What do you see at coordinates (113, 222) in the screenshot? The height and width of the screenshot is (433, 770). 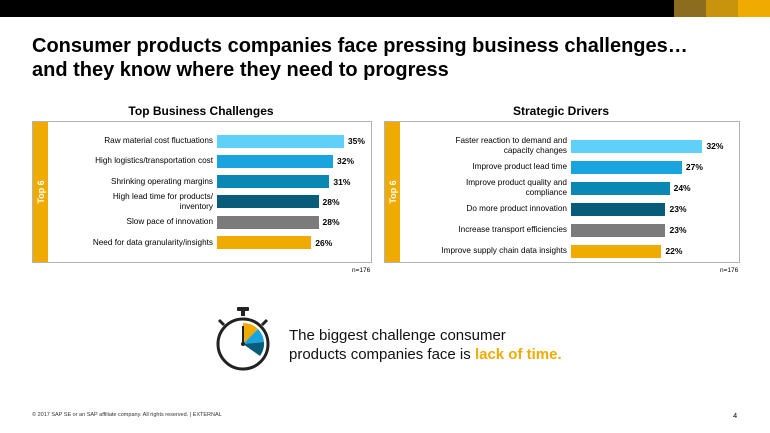 I see `bar-category-label: Slow pace of innovation` at bounding box center [113, 222].